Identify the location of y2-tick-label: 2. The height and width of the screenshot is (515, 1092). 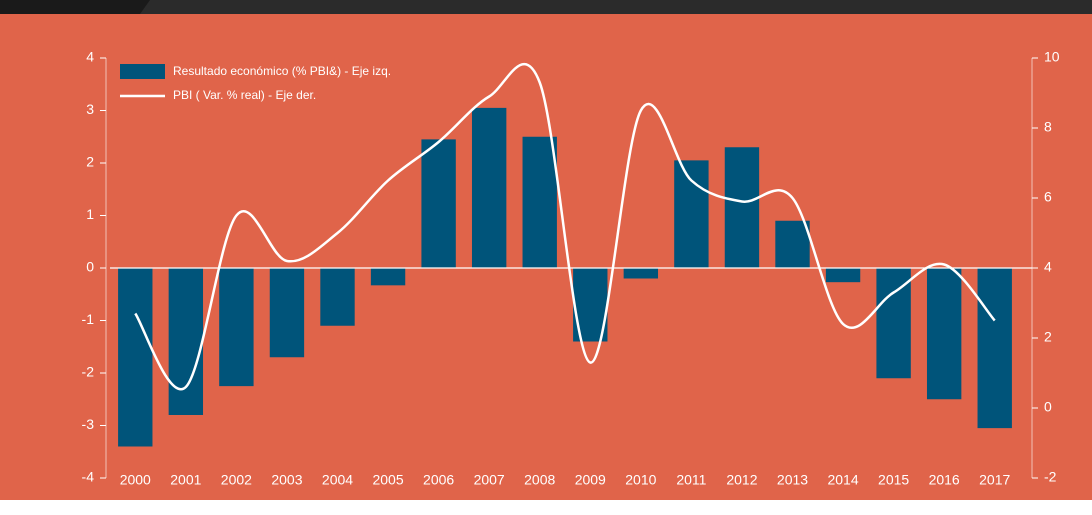
(1048, 337).